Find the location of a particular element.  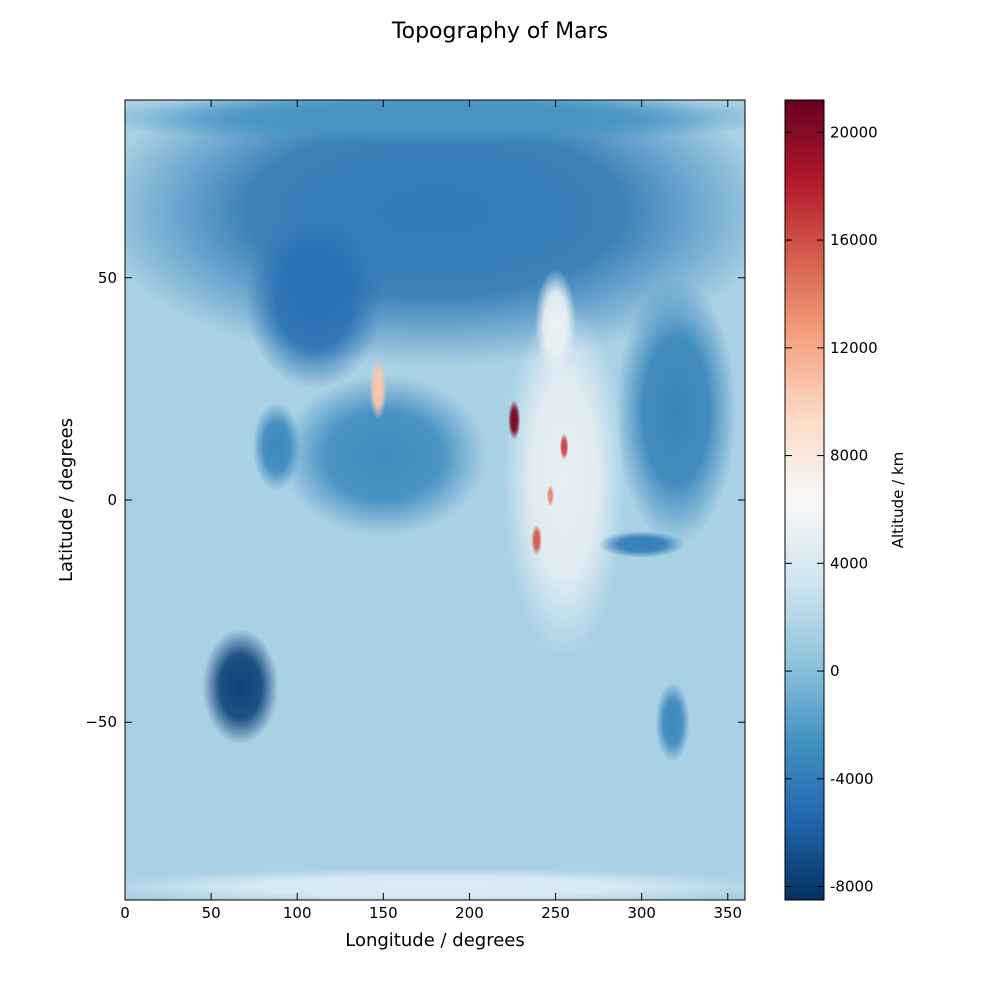

x-tick-label: 50 is located at coordinates (211, 913).